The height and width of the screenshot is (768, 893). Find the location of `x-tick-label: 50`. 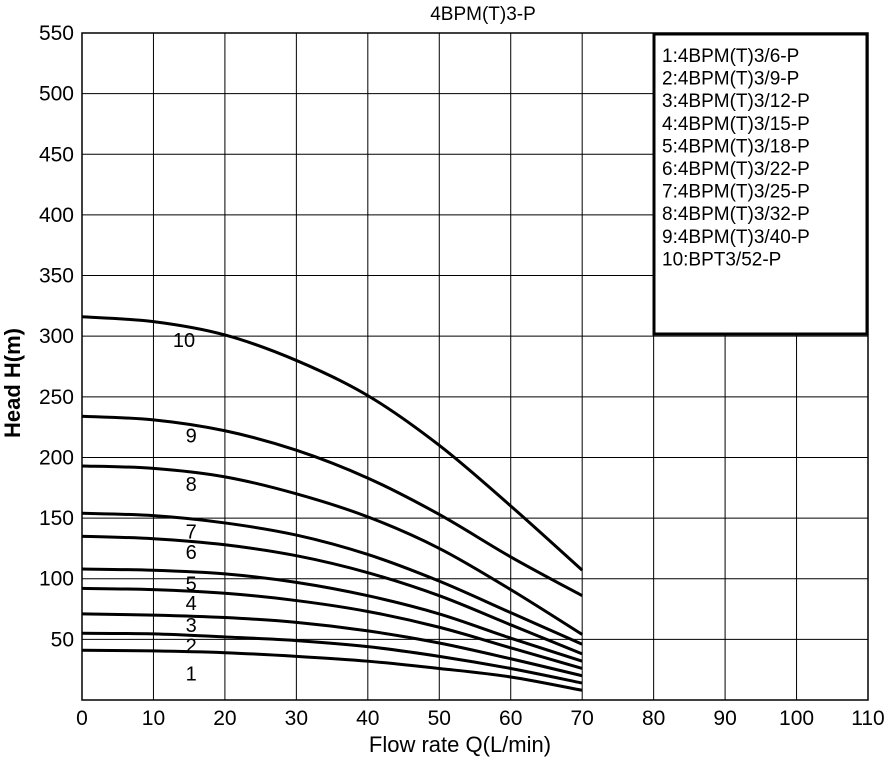

x-tick-label: 50 is located at coordinates (439, 718).